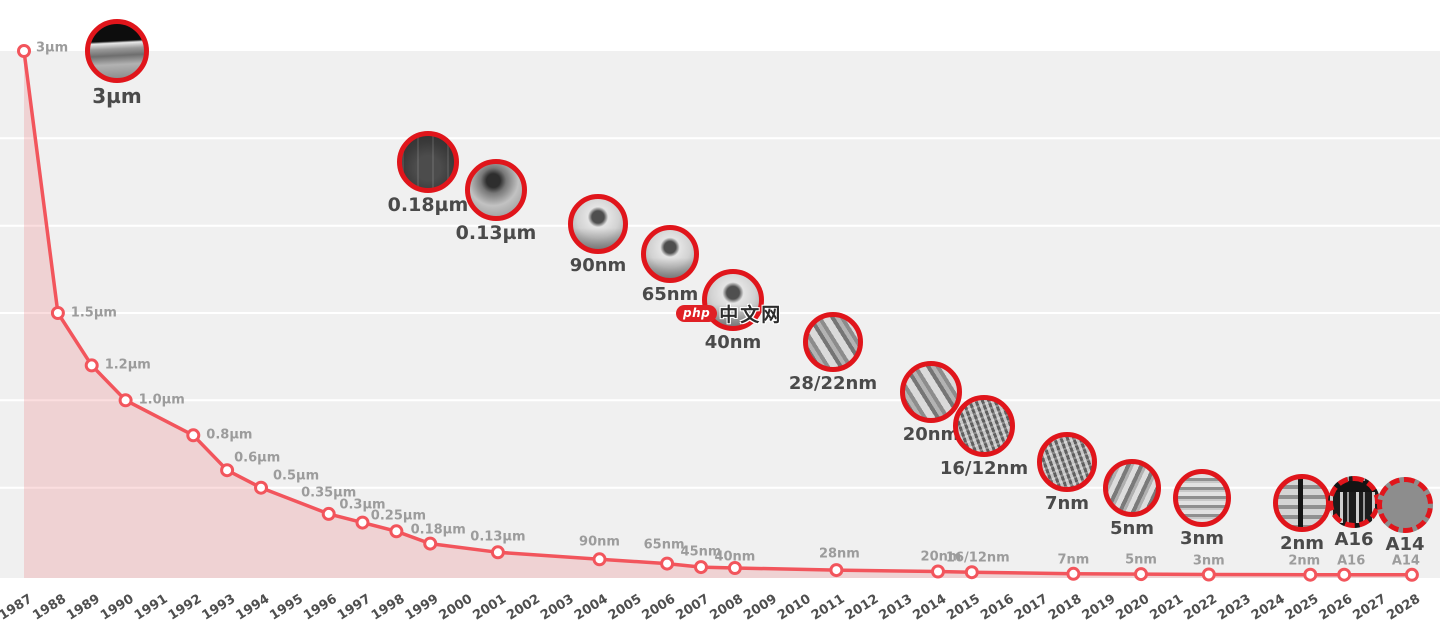 The height and width of the screenshot is (631, 1440). Describe the element at coordinates (557, 608) in the screenshot. I see `year-tick-label: 2003` at that location.